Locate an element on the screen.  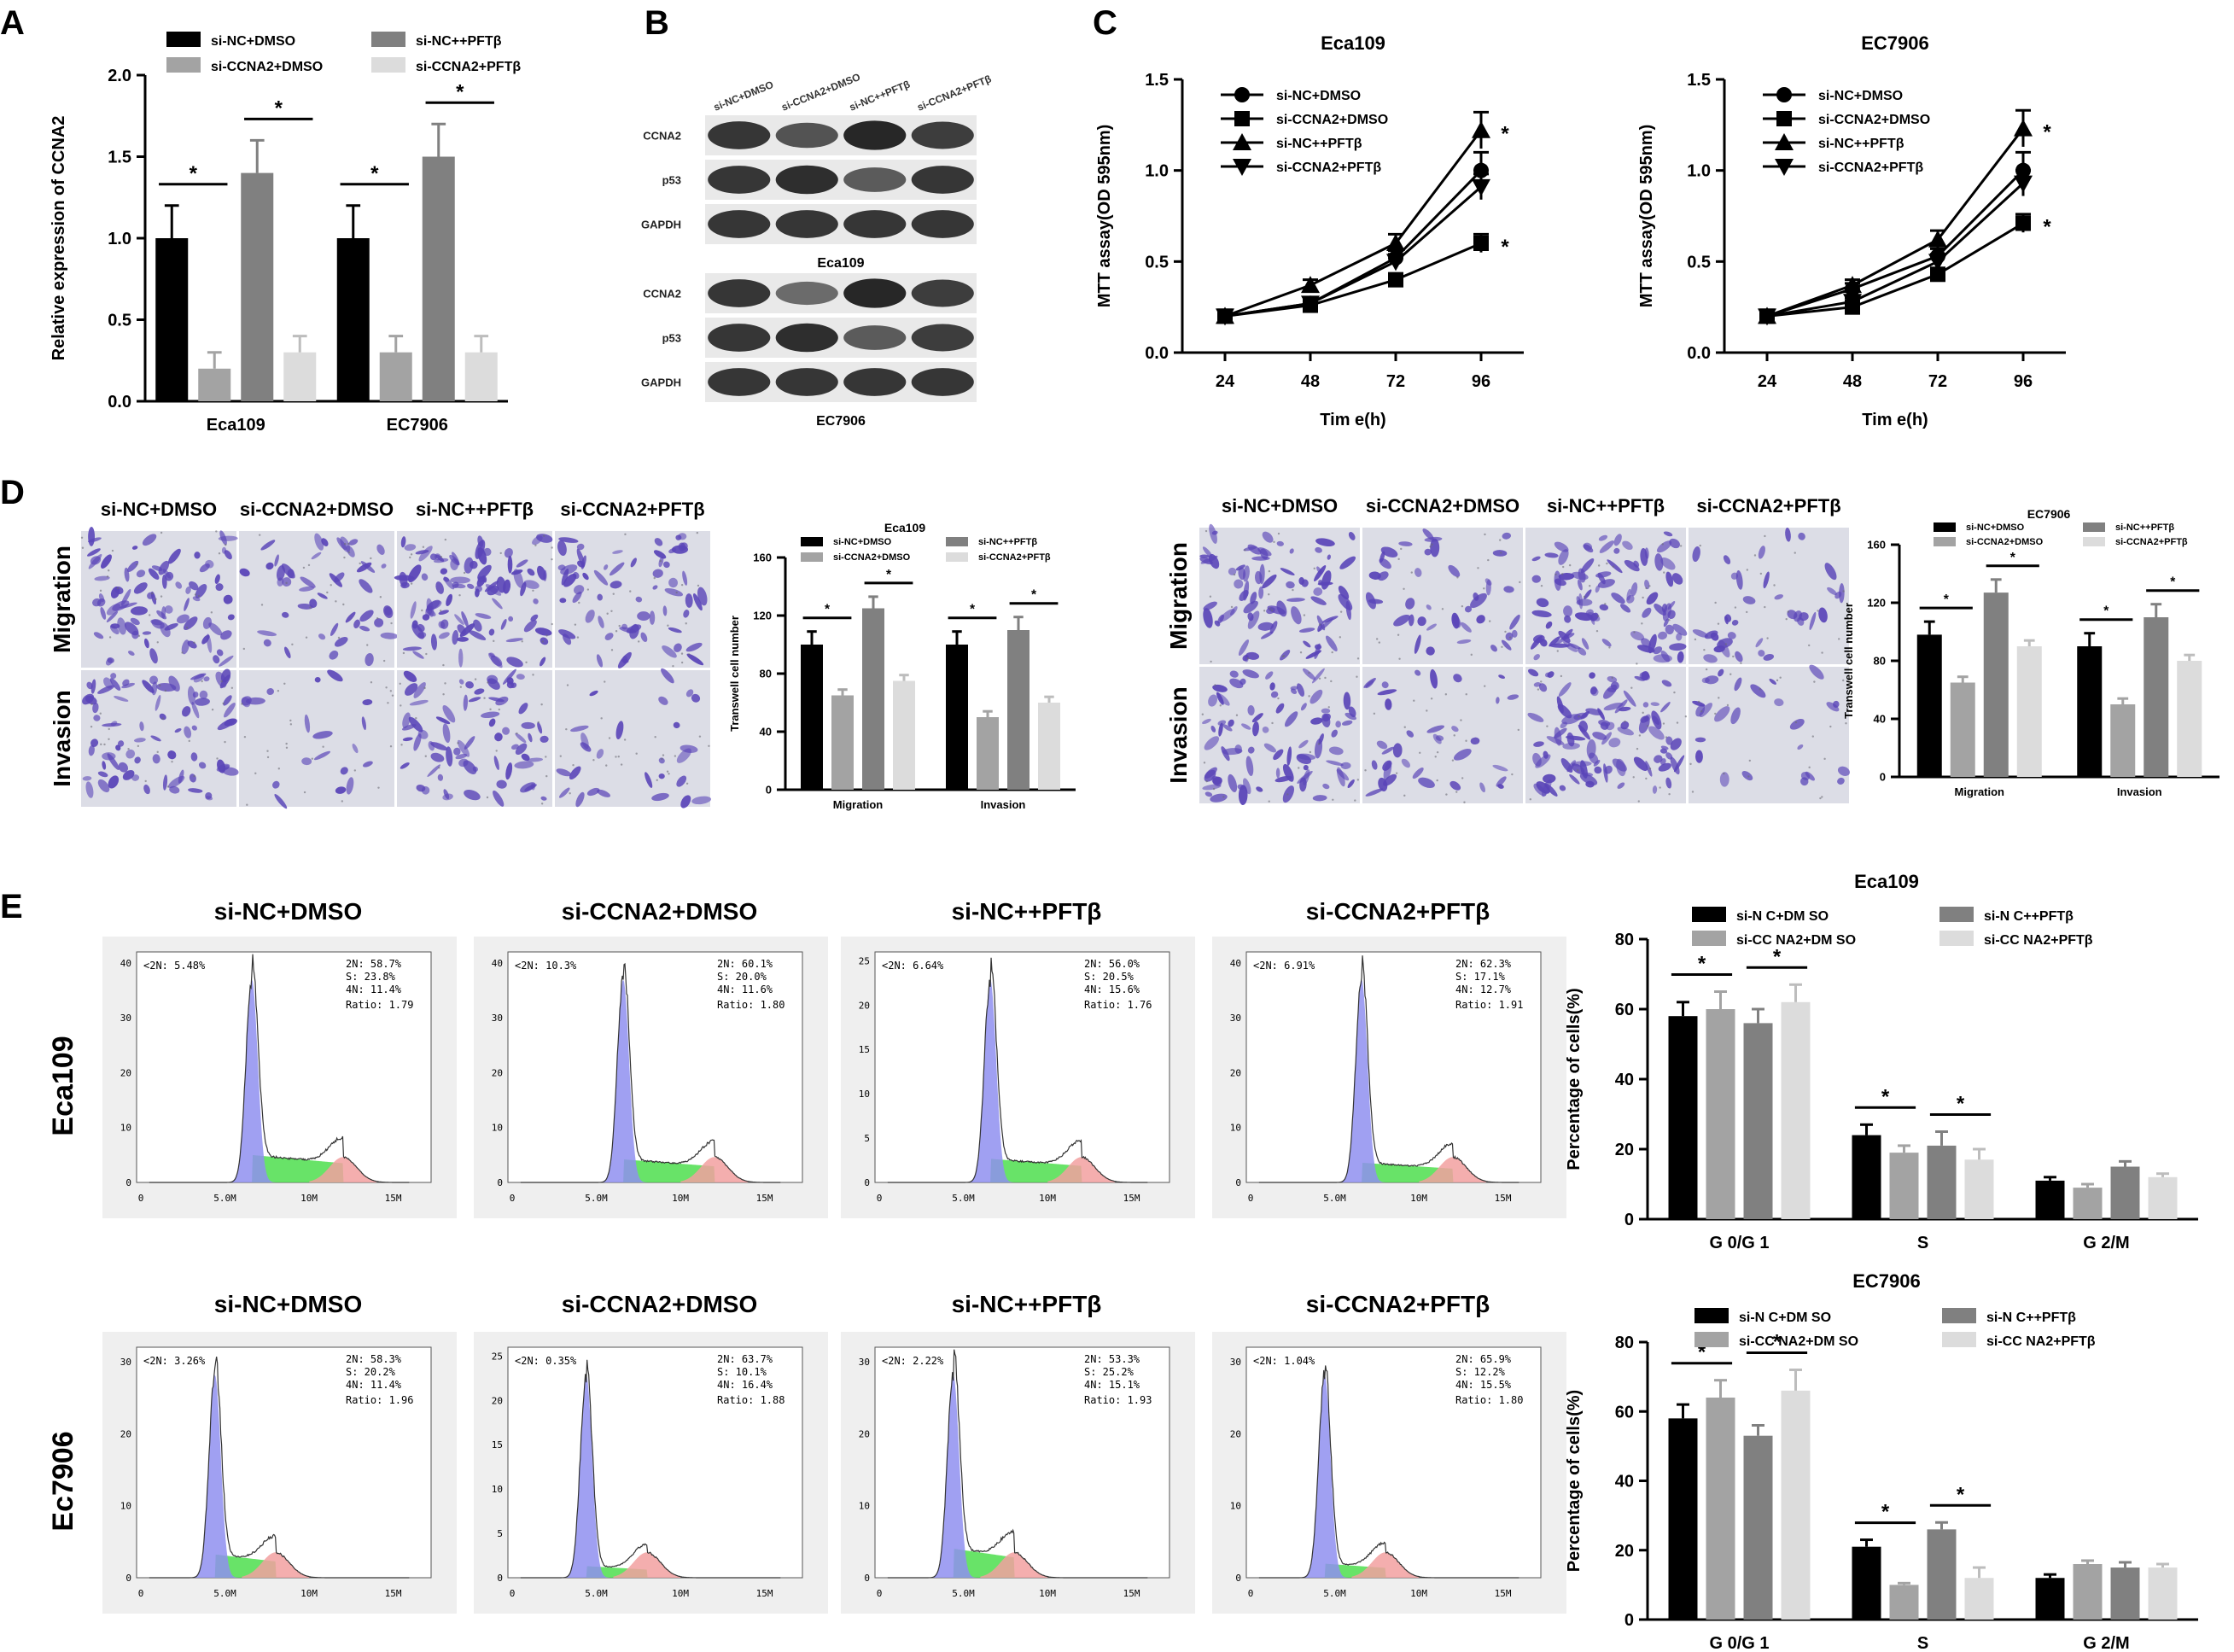
legend-label: si-CCNA2+DMSO is located at coordinates (2005, 542).